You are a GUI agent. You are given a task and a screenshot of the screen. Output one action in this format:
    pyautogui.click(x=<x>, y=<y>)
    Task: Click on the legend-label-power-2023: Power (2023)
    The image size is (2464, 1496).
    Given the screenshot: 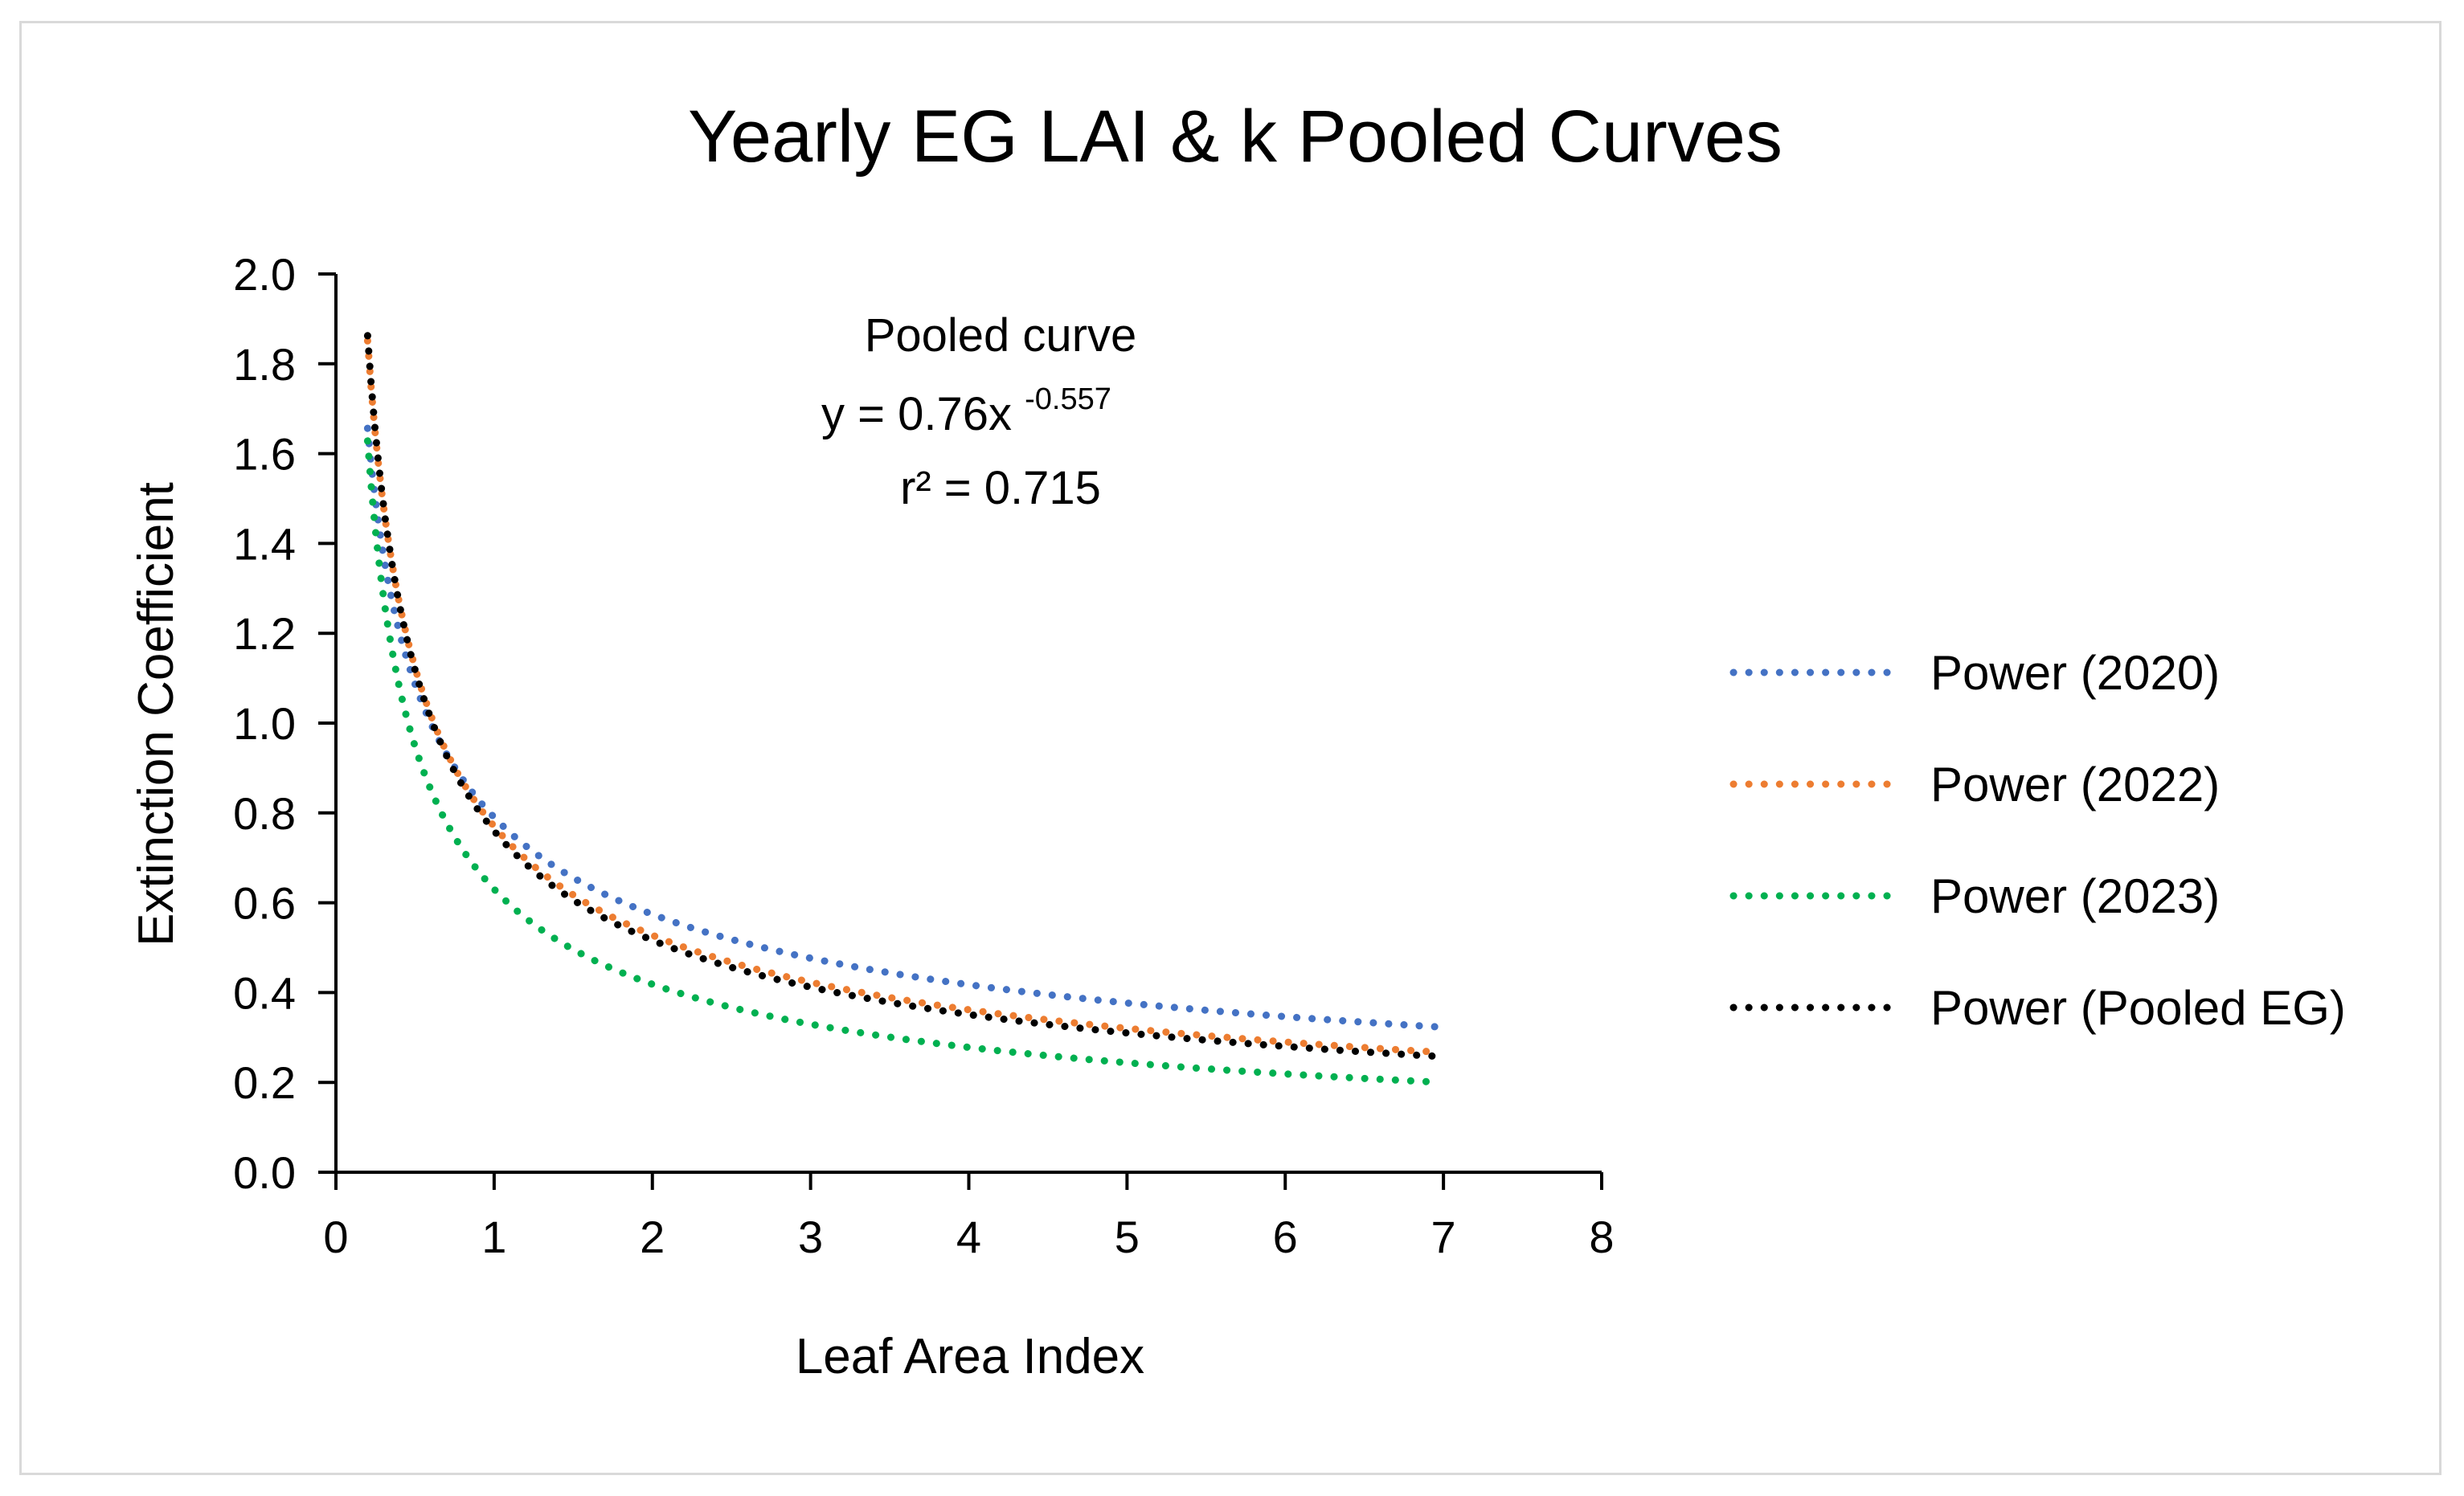 What is the action you would take?
    pyautogui.click(x=2075, y=896)
    